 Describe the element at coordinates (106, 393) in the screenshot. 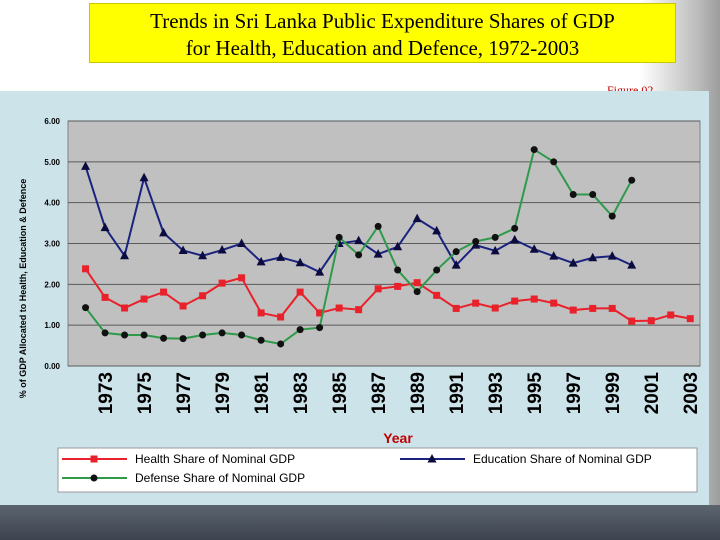

I see `x-tick-label: 1973` at that location.